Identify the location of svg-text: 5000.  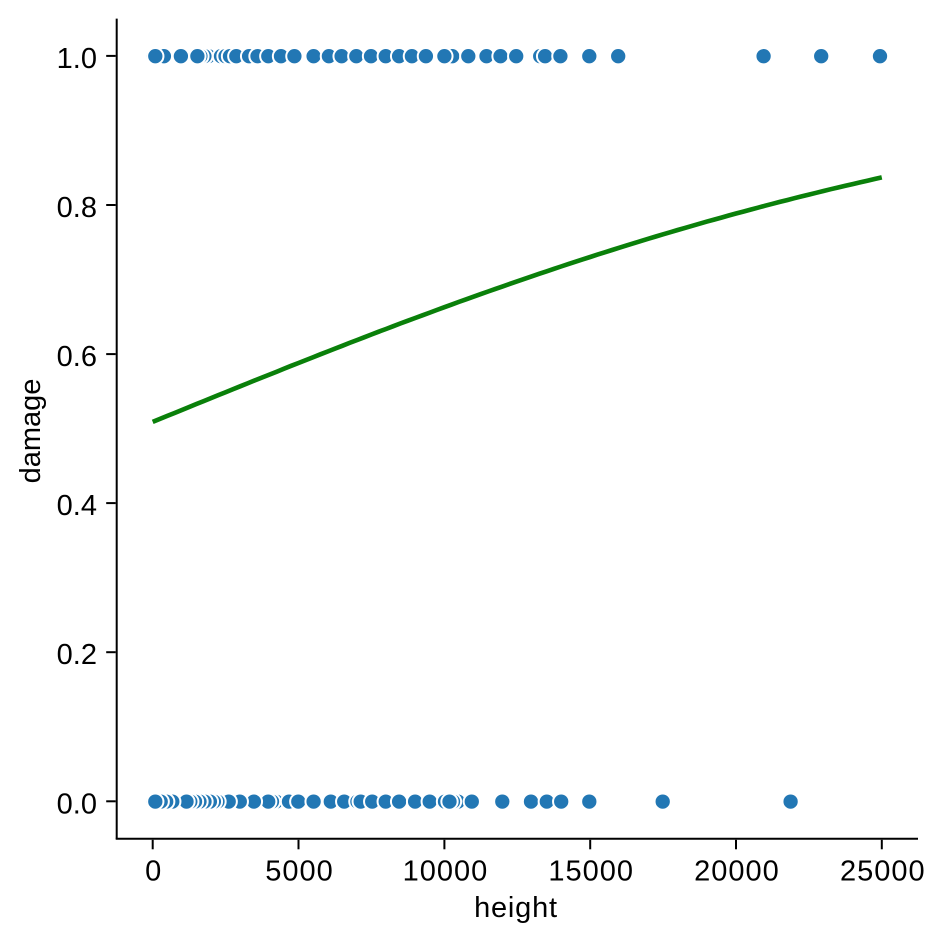
(299, 871).